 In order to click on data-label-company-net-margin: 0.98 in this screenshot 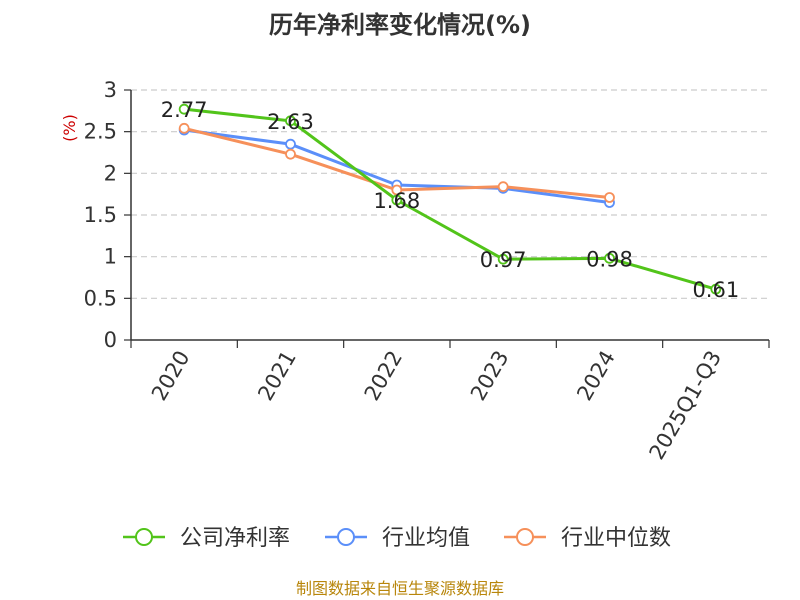, I will do `click(609, 259)`.